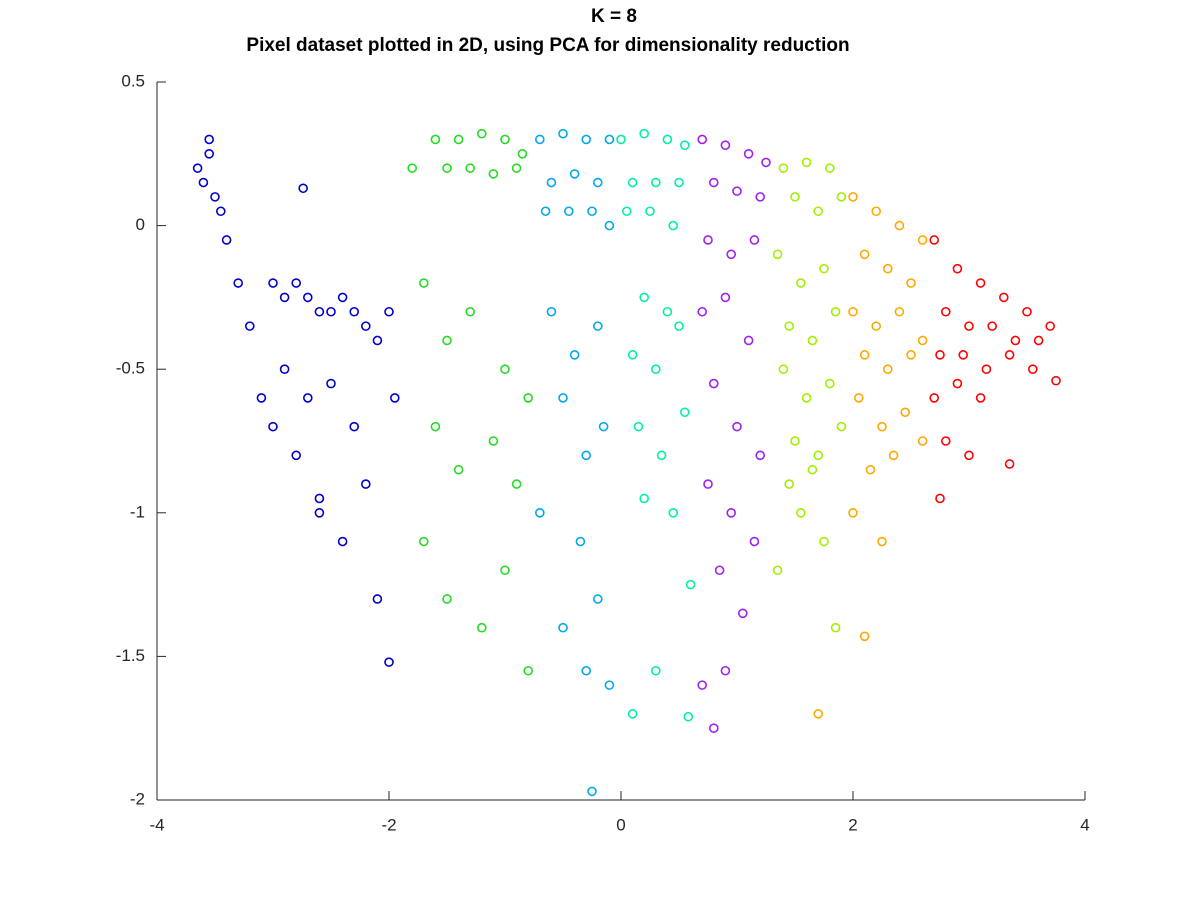 The height and width of the screenshot is (900, 1200). I want to click on y-tick-label: -2, so click(137, 798).